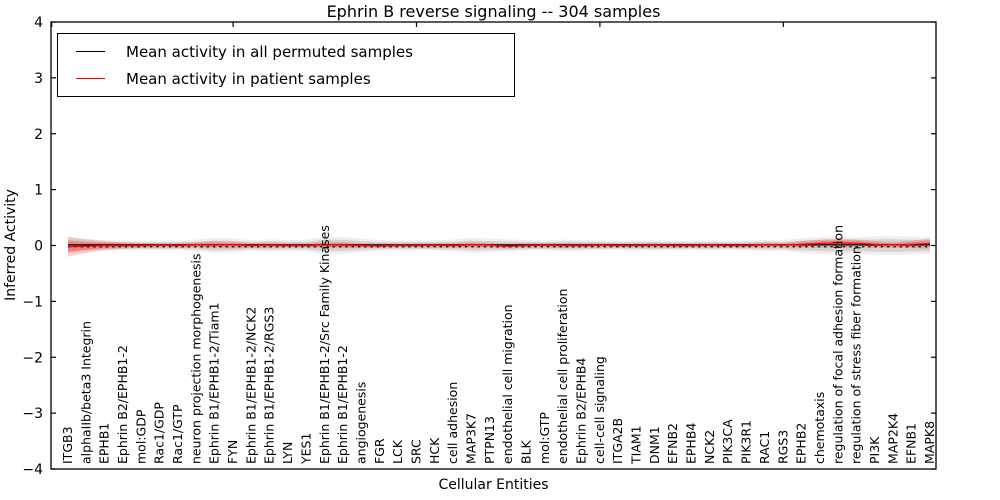  I want to click on x-tick-label: YES1, so click(305, 449).